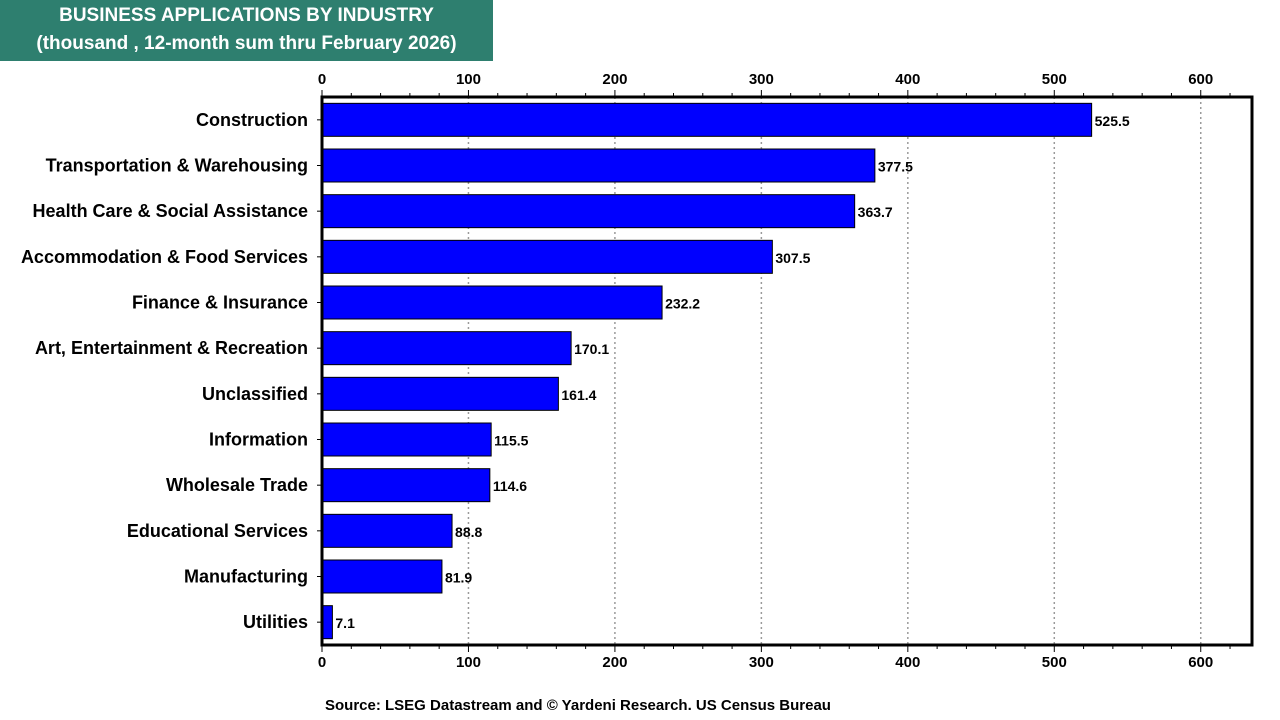 This screenshot has height=720, width=1280. I want to click on value-label: 81.9, so click(458, 578).